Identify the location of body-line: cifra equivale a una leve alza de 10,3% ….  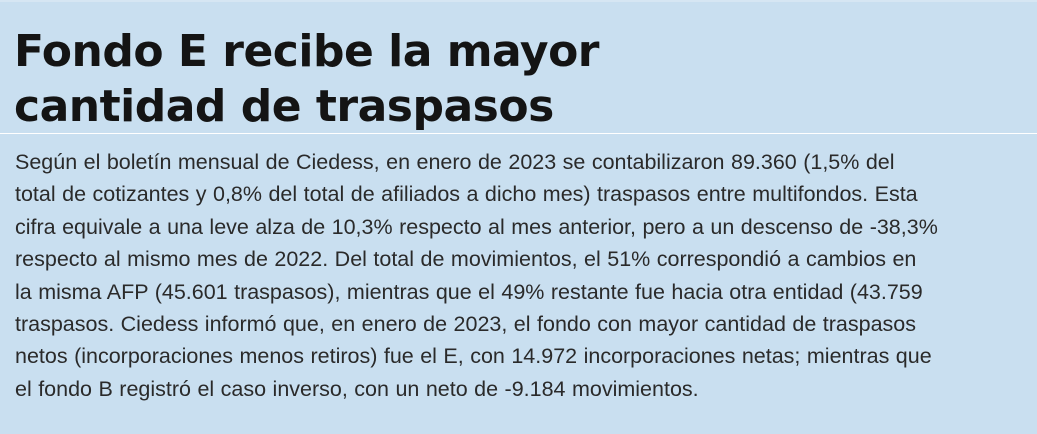
(476, 226).